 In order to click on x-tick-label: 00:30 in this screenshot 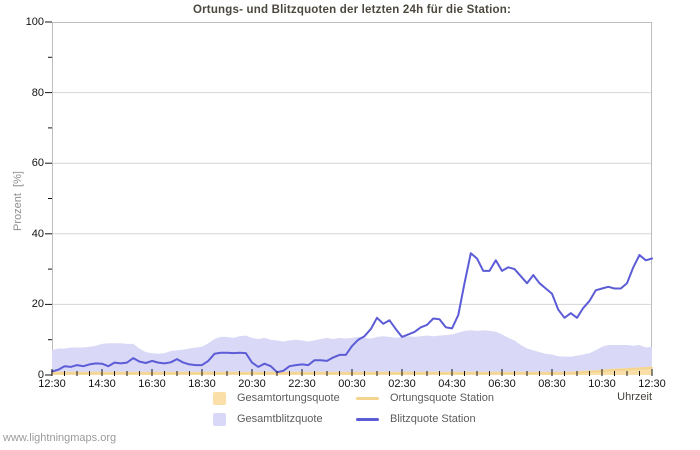, I will do `click(352, 384)`.